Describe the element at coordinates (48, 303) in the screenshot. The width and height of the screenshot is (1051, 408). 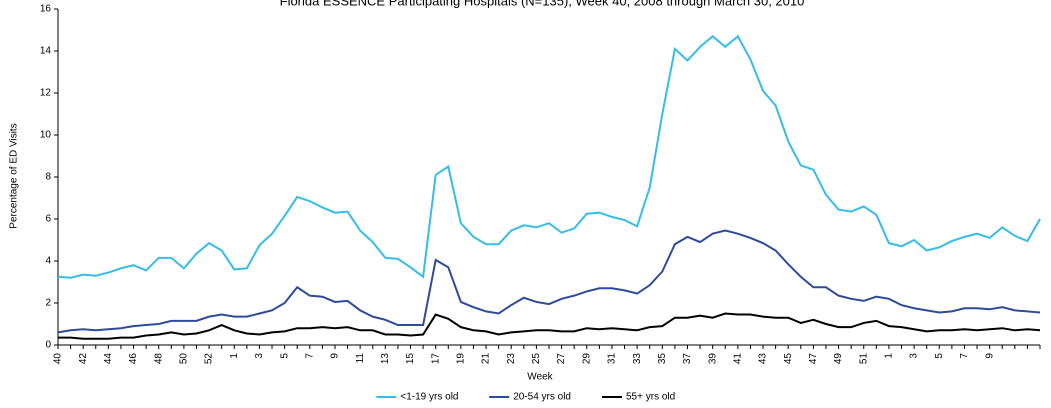
I see `y-tick-label: 2` at that location.